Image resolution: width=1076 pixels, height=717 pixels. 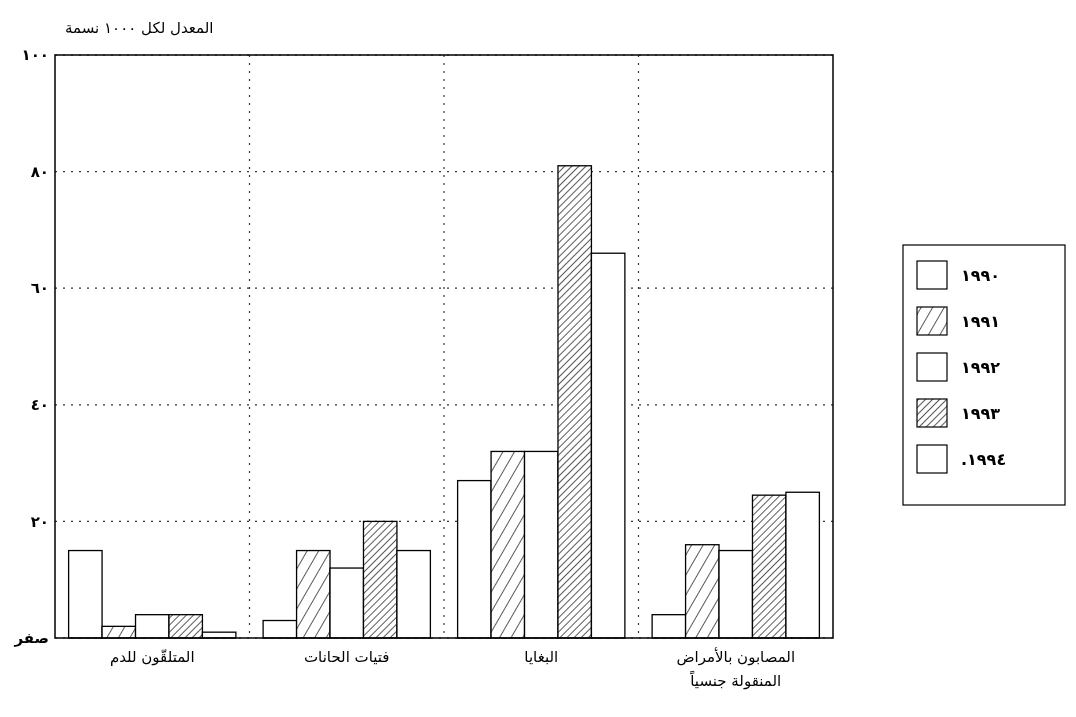 I want to click on y-axis-title: المعدل لكل ١٠٠٠ نسمة, so click(x=139, y=28).